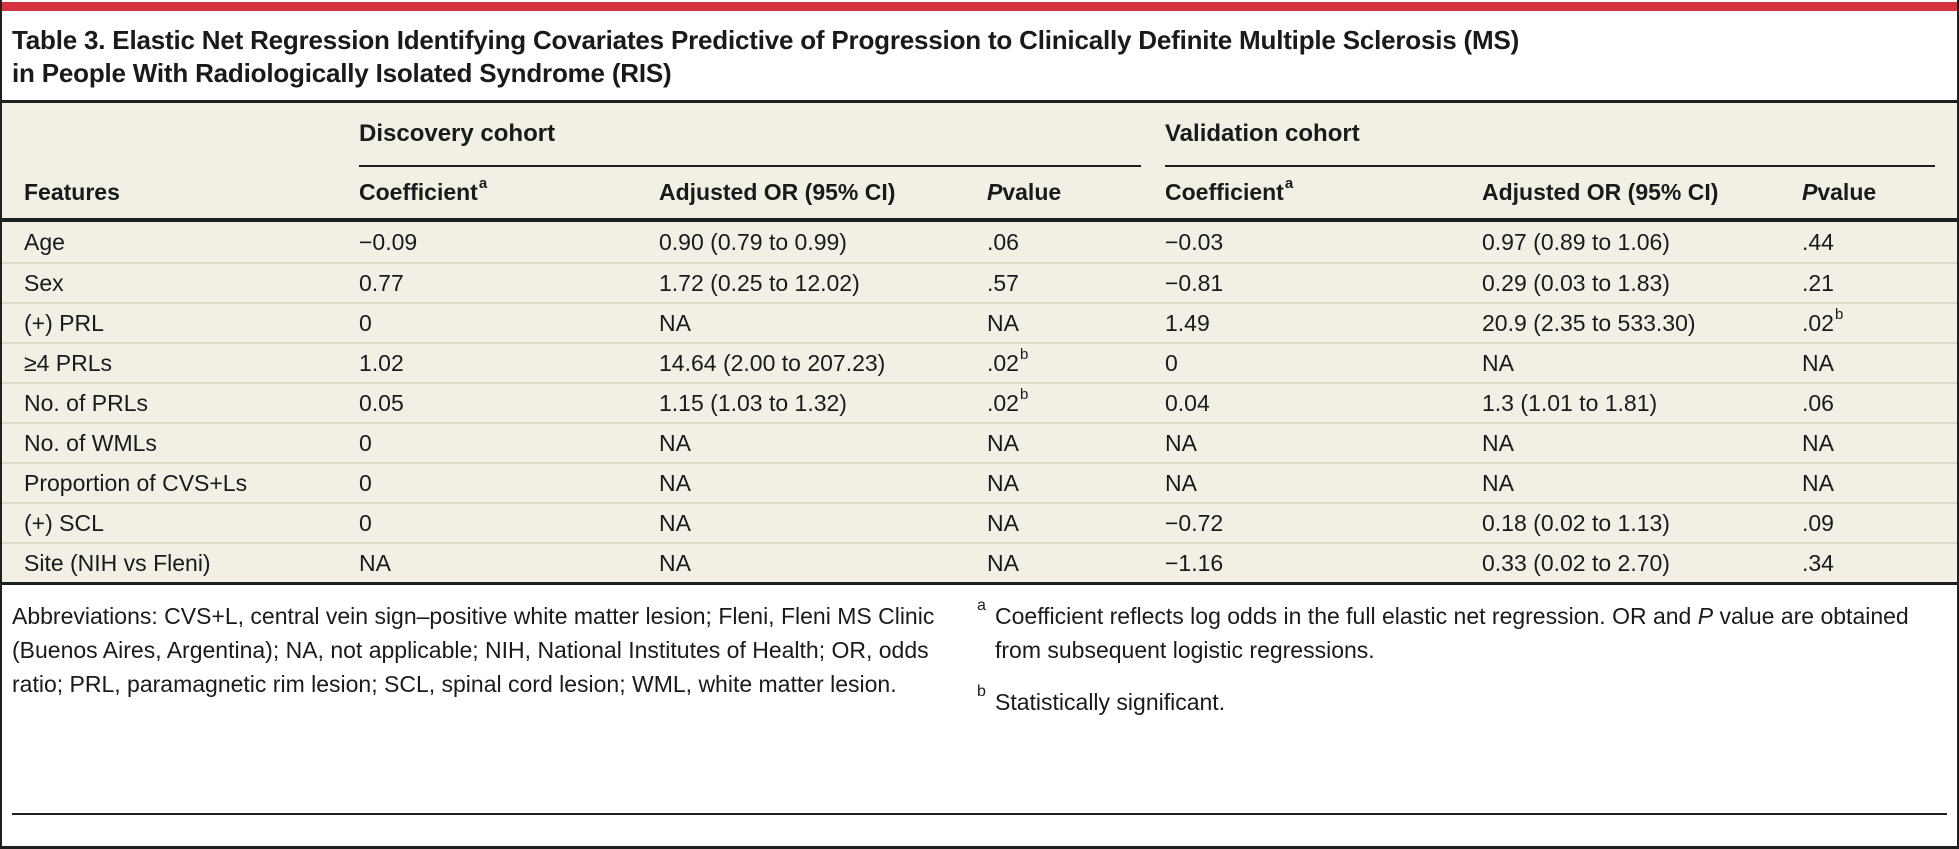 The height and width of the screenshot is (849, 1959). I want to click on value-cell: −0.09, so click(388, 242).